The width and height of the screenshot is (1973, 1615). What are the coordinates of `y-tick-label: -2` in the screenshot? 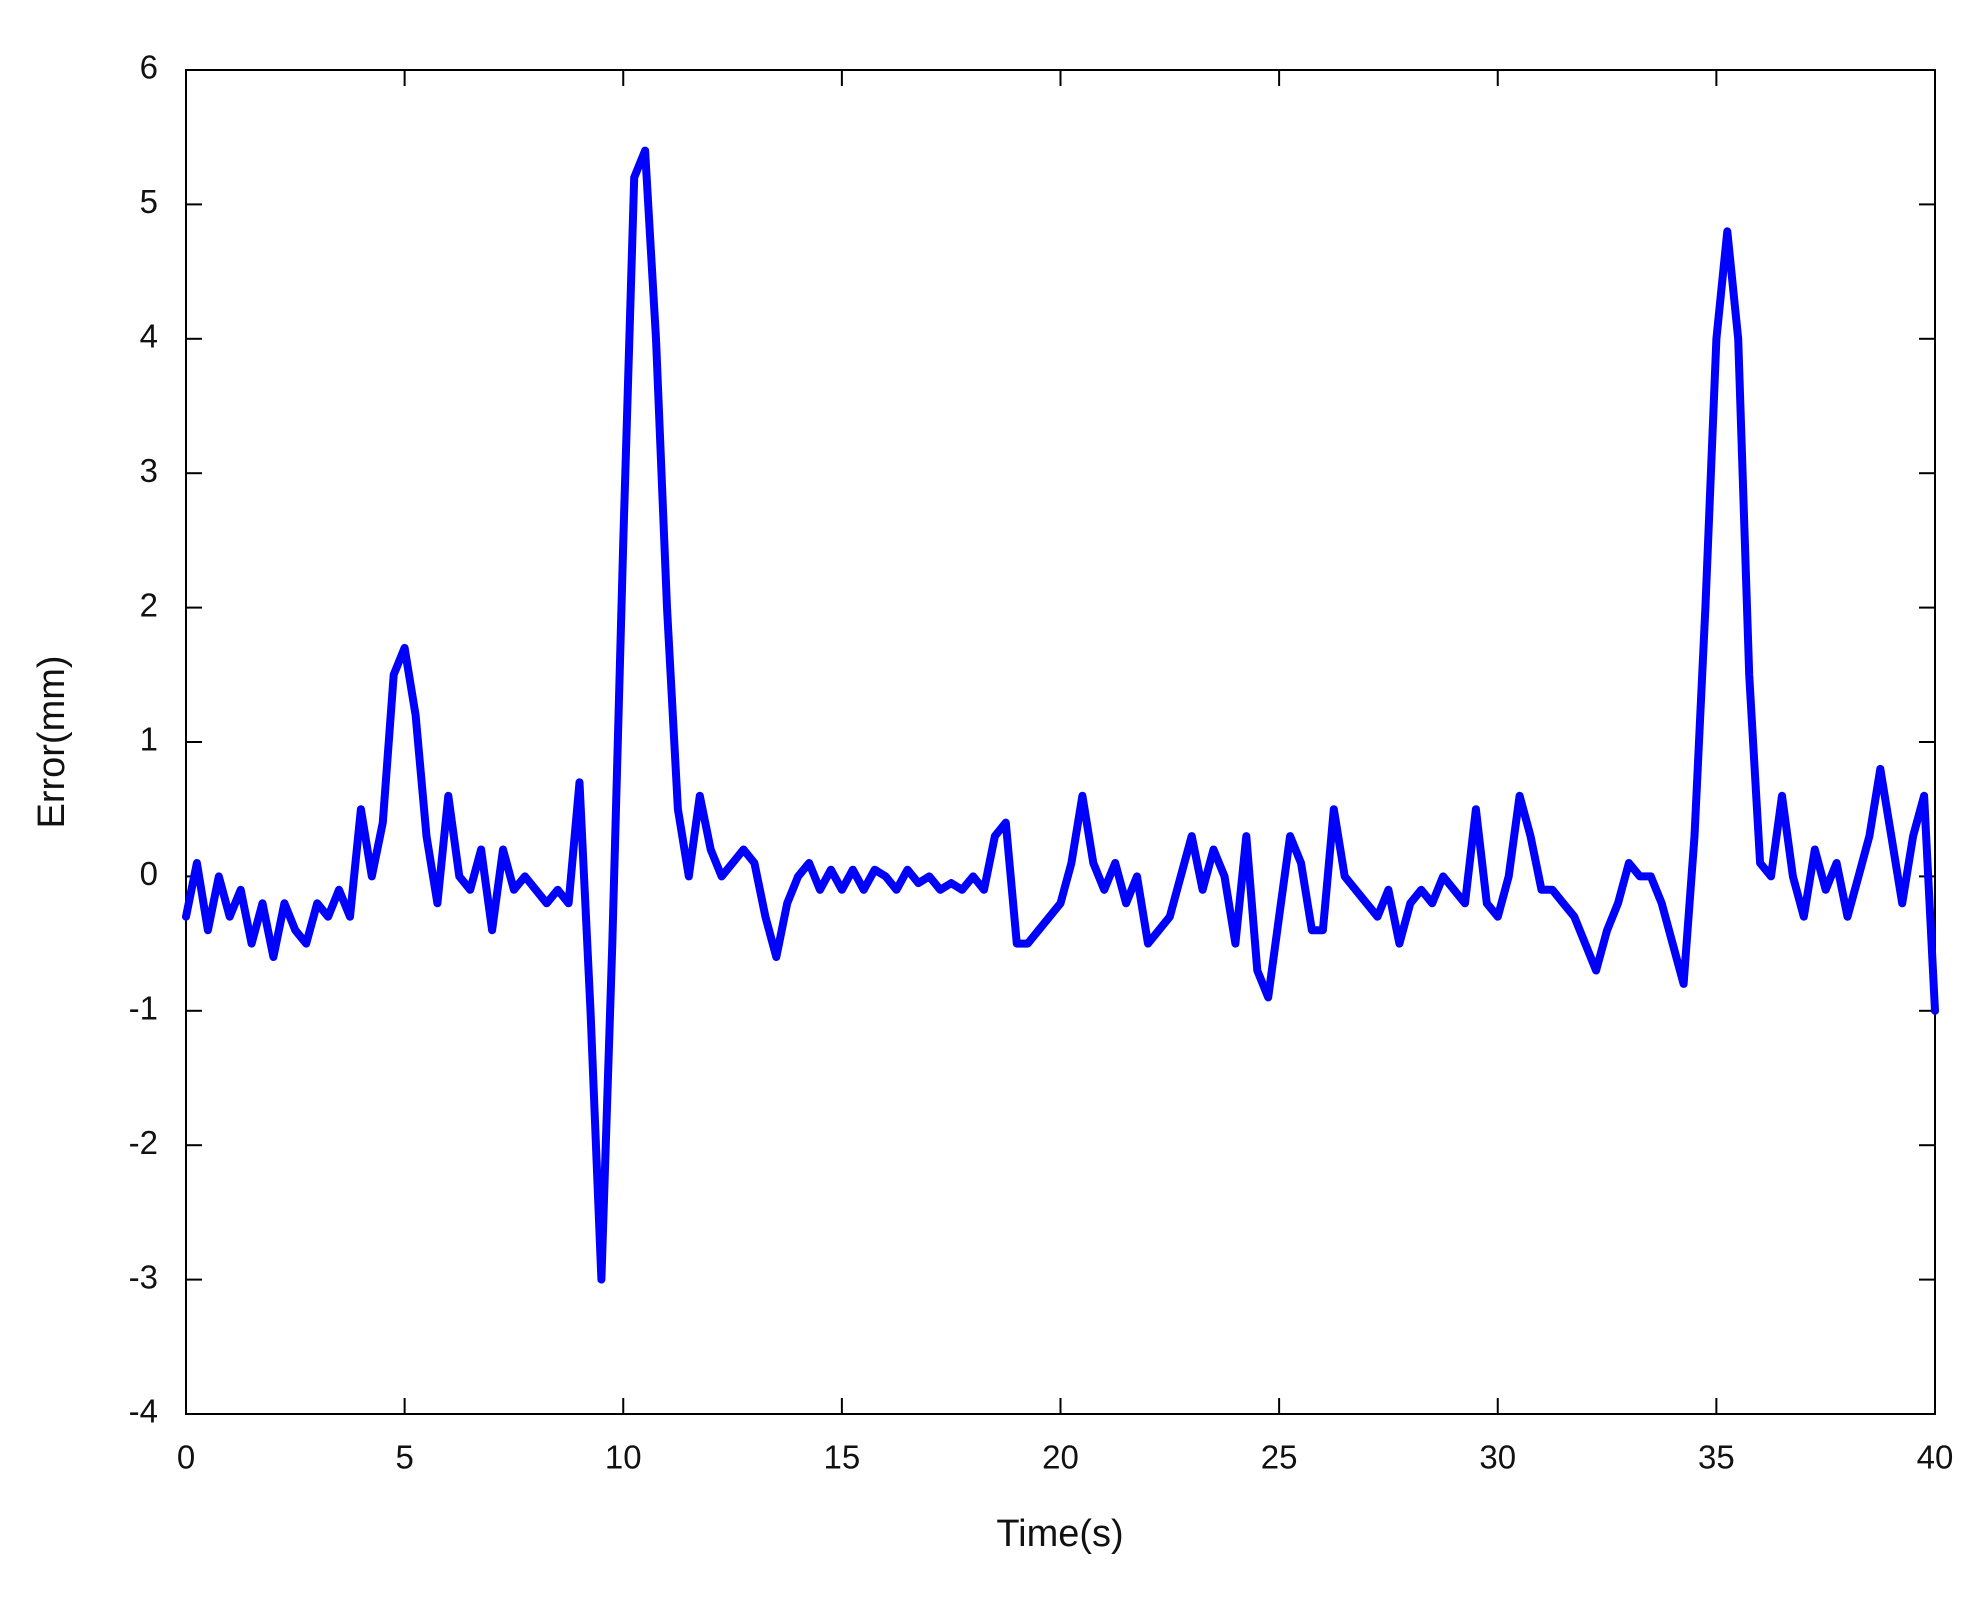 It's located at (143, 1142).